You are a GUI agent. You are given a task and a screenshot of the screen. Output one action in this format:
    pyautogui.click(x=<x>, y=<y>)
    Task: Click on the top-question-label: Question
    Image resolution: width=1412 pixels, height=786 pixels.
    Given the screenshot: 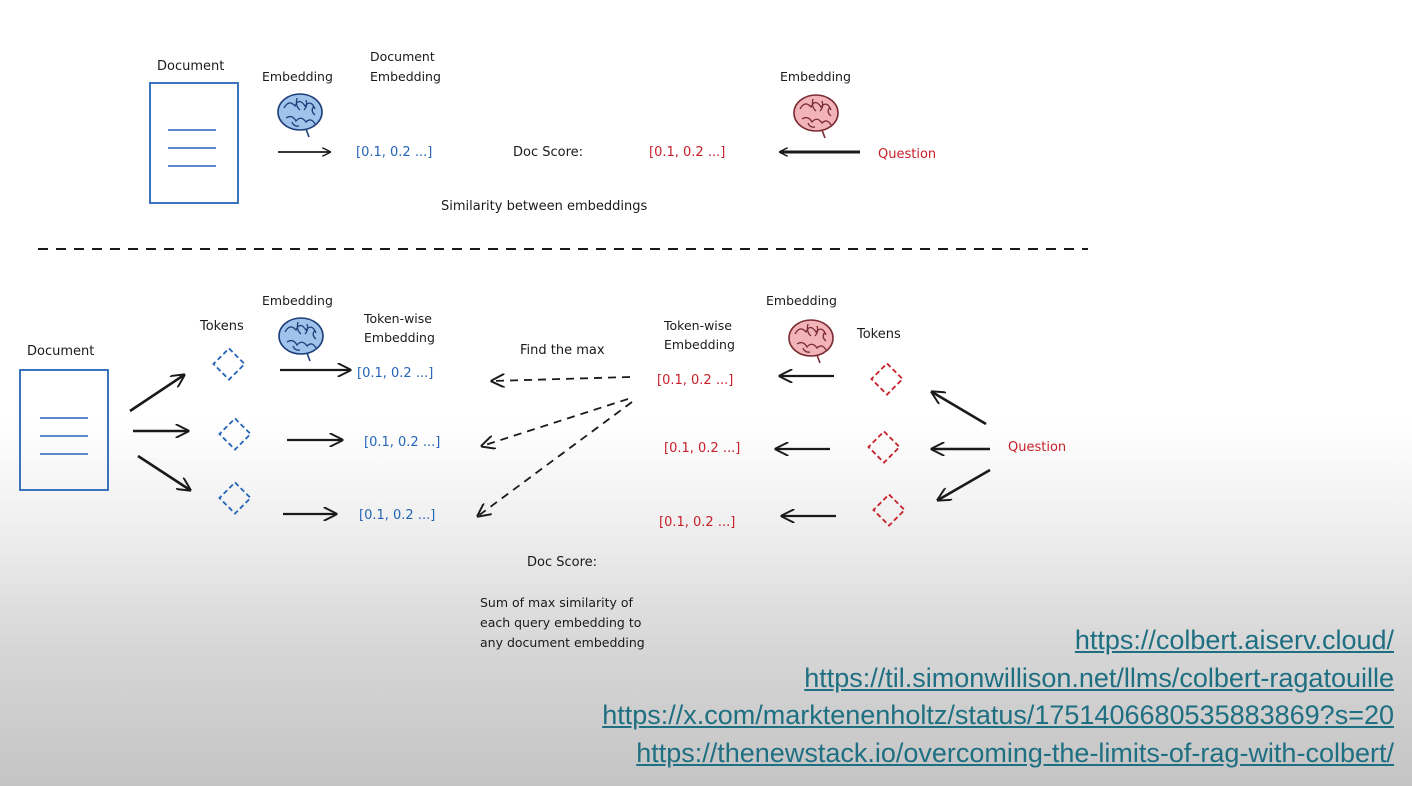 What is the action you would take?
    pyautogui.click(x=907, y=154)
    